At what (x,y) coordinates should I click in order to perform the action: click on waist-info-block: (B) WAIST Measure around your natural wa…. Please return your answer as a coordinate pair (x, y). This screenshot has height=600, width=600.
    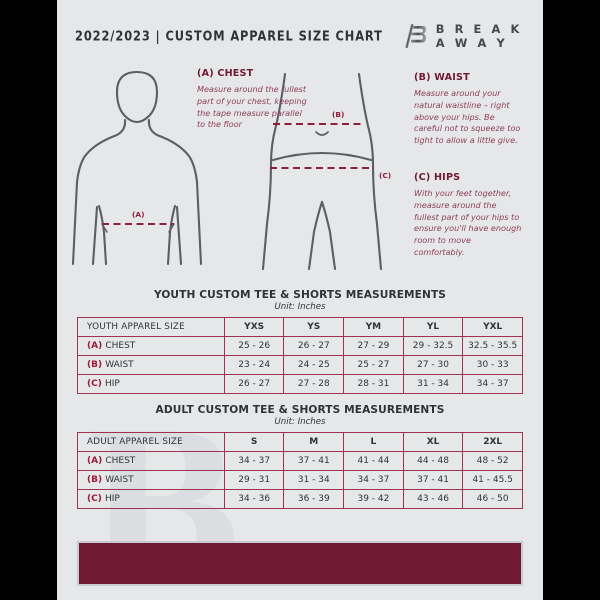
    Looking at the image, I should click on (468, 109).